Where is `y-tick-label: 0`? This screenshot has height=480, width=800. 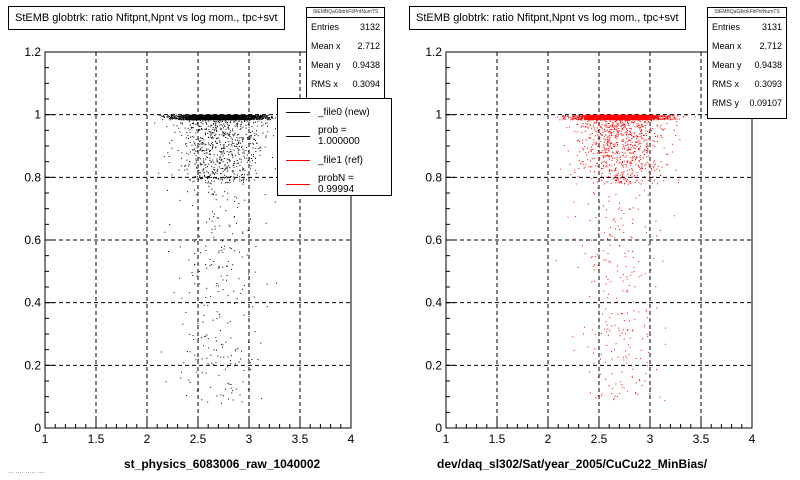 y-tick-label: 0 is located at coordinates (37, 428).